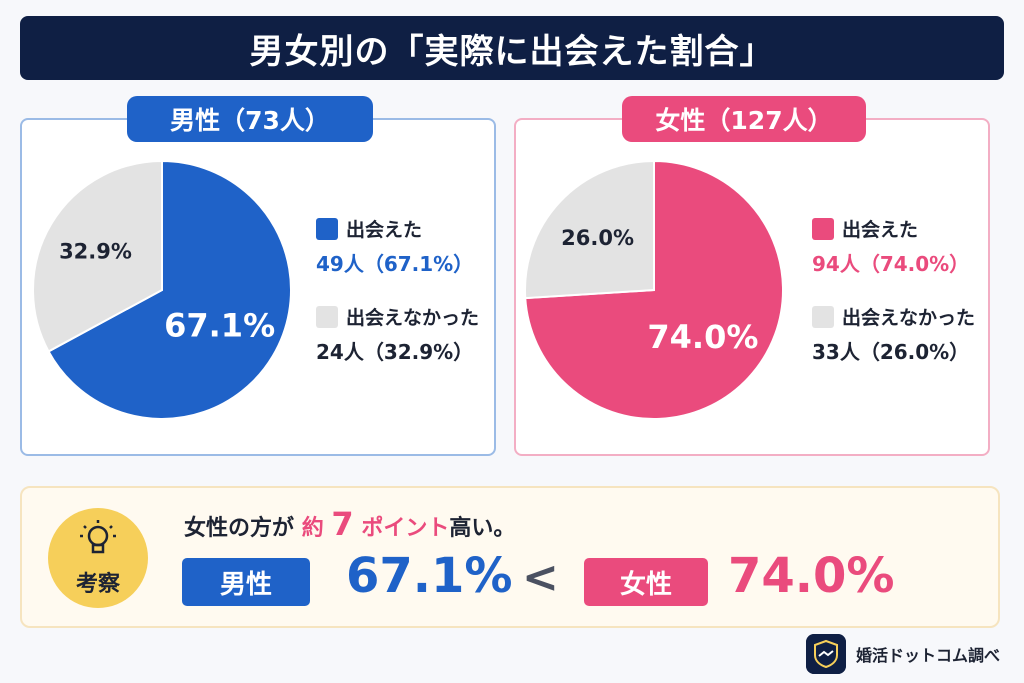 This screenshot has width=1024, height=683. I want to click on male-met-swatch, so click(327, 228).